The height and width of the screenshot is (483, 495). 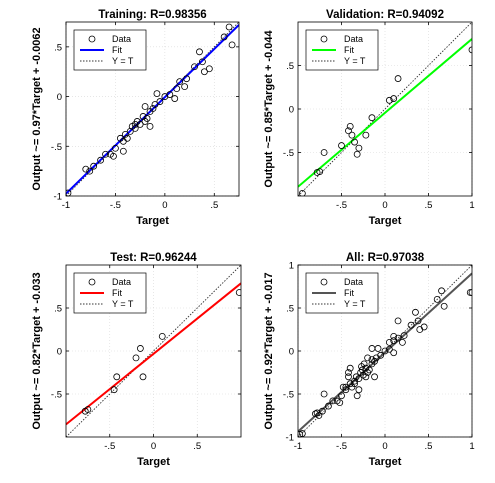 What do you see at coordinates (384, 446) in the screenshot?
I see `all-x-tick-label: 0` at bounding box center [384, 446].